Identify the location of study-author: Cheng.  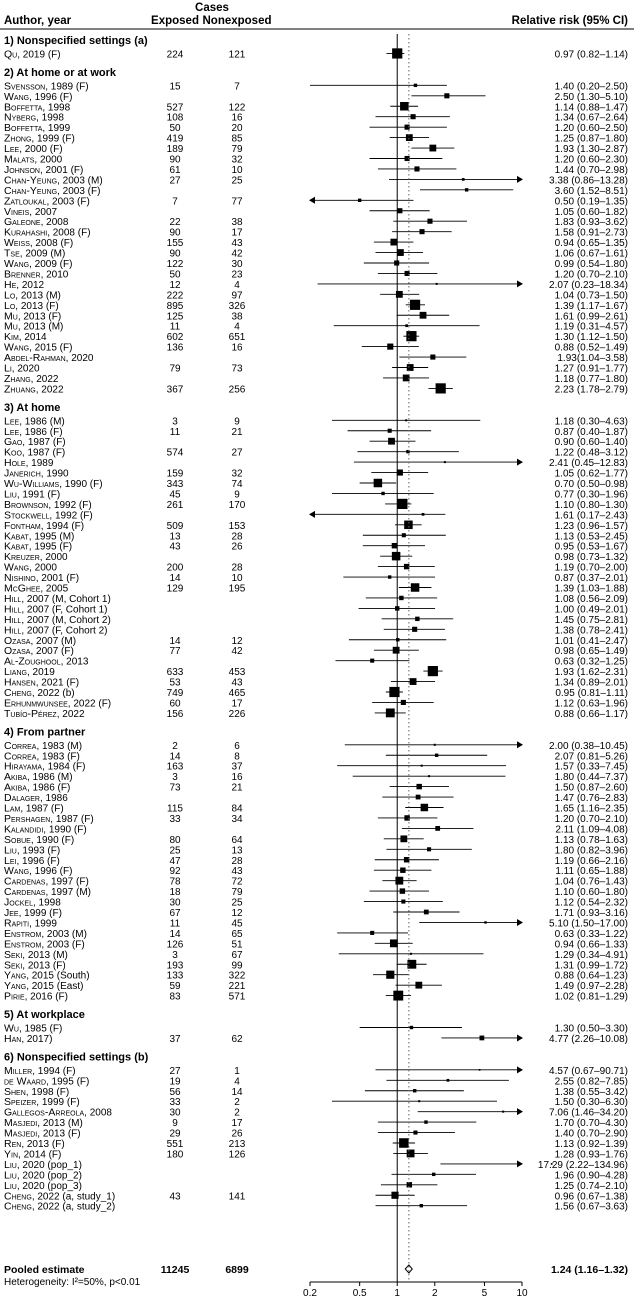
(18, 693).